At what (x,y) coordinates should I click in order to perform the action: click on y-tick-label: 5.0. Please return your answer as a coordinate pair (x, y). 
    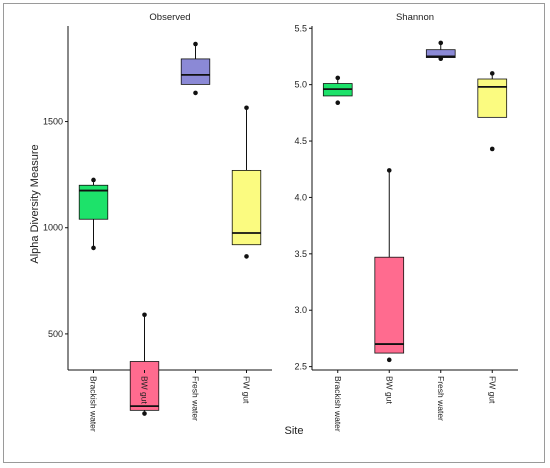
    Looking at the image, I should click on (300, 85).